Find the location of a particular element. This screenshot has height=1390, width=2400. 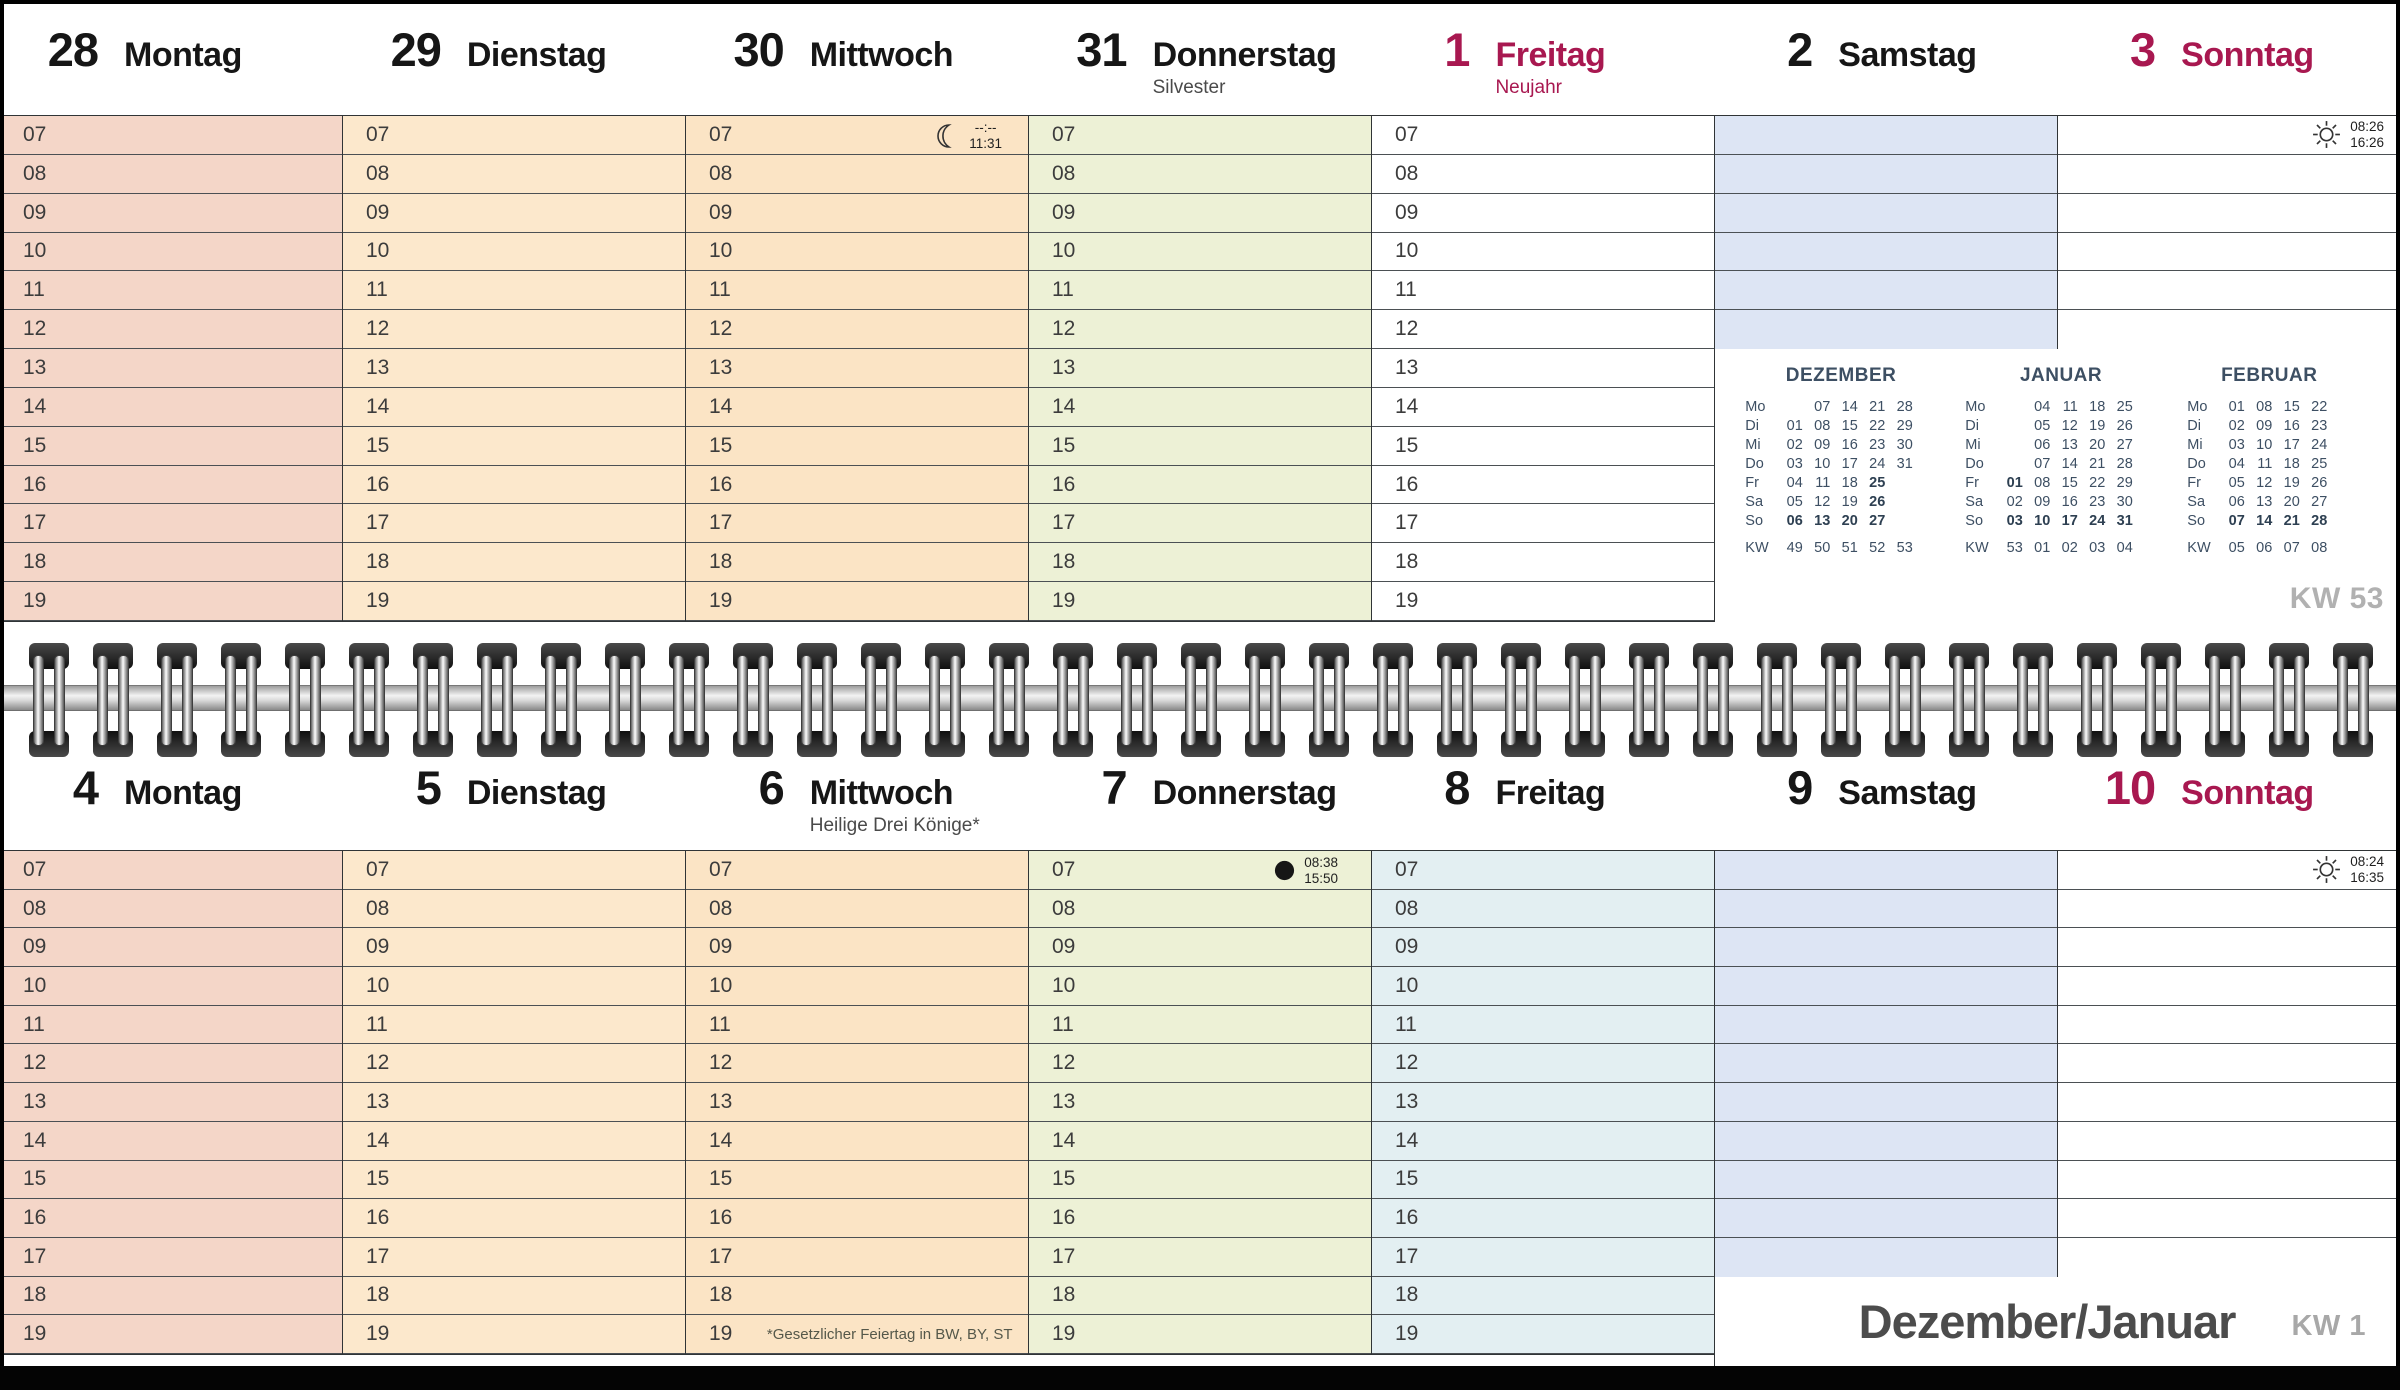

mini-calendar-row: Mi 03 10 17 24 is located at coordinates (2257, 445).